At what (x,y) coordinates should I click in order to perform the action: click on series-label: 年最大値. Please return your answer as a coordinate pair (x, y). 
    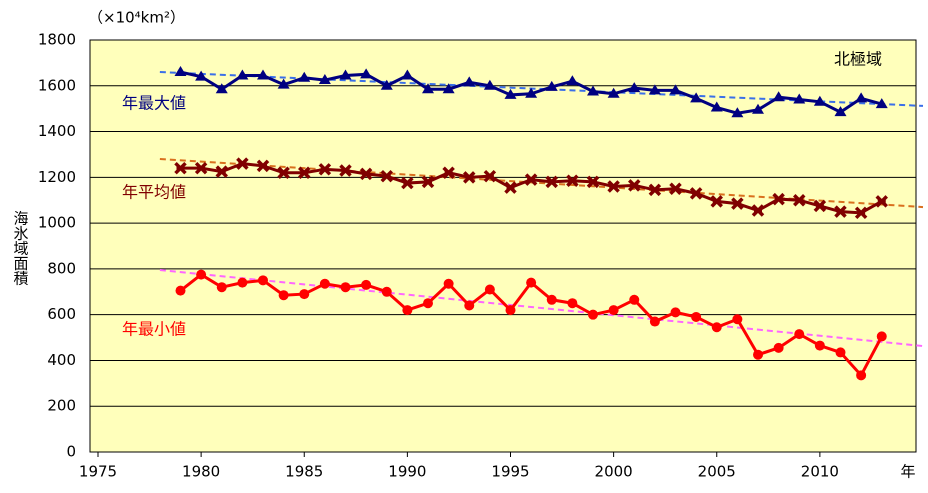
    Looking at the image, I should click on (154, 103).